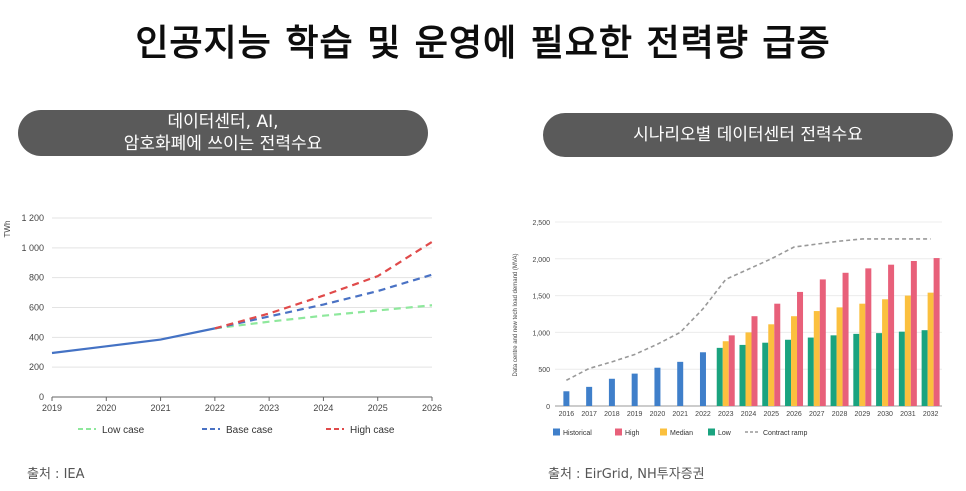  I want to click on x-tick-label: 2016, so click(567, 414).